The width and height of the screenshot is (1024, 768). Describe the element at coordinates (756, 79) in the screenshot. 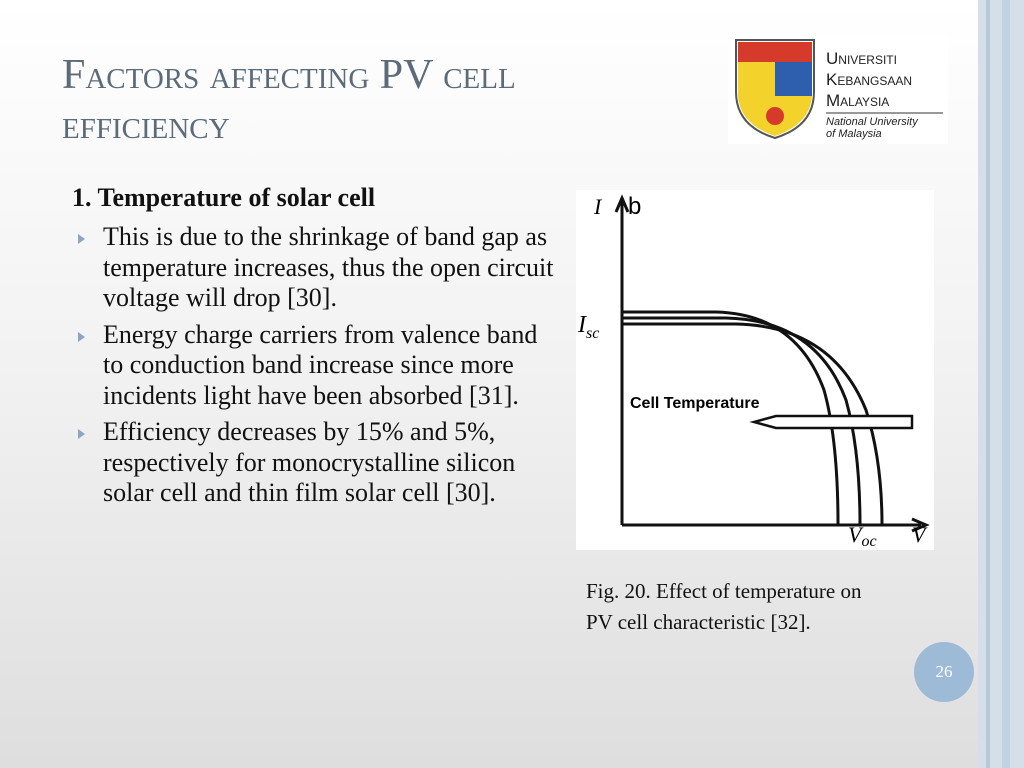

I see `shield-q1` at that location.